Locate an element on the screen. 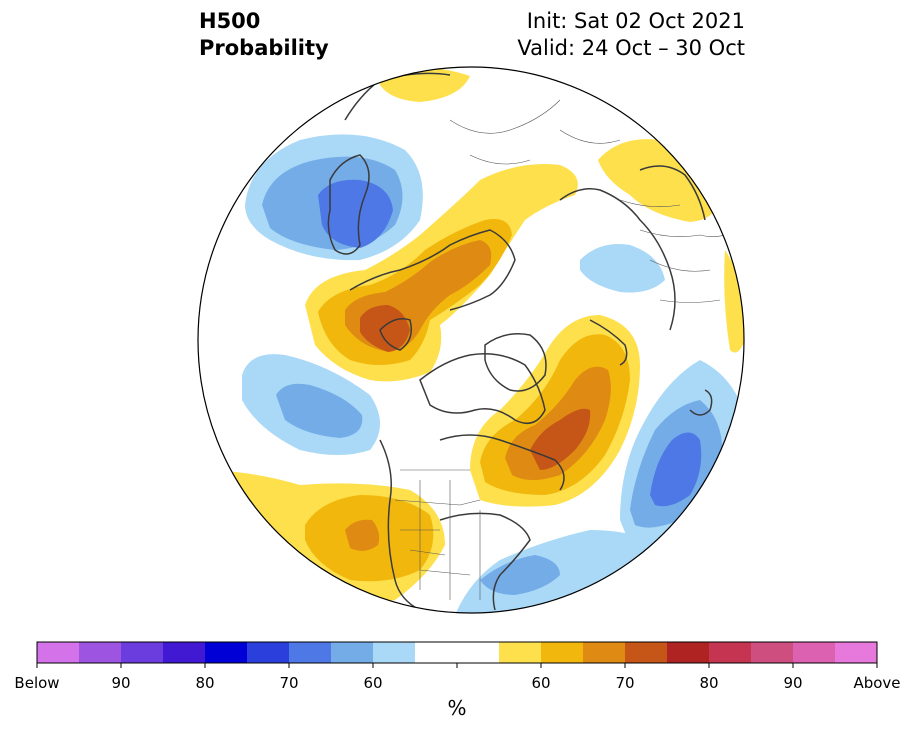 The width and height of the screenshot is (915, 732). init-date: Init: Sat 02 Oct 2021 is located at coordinates (635, 21).